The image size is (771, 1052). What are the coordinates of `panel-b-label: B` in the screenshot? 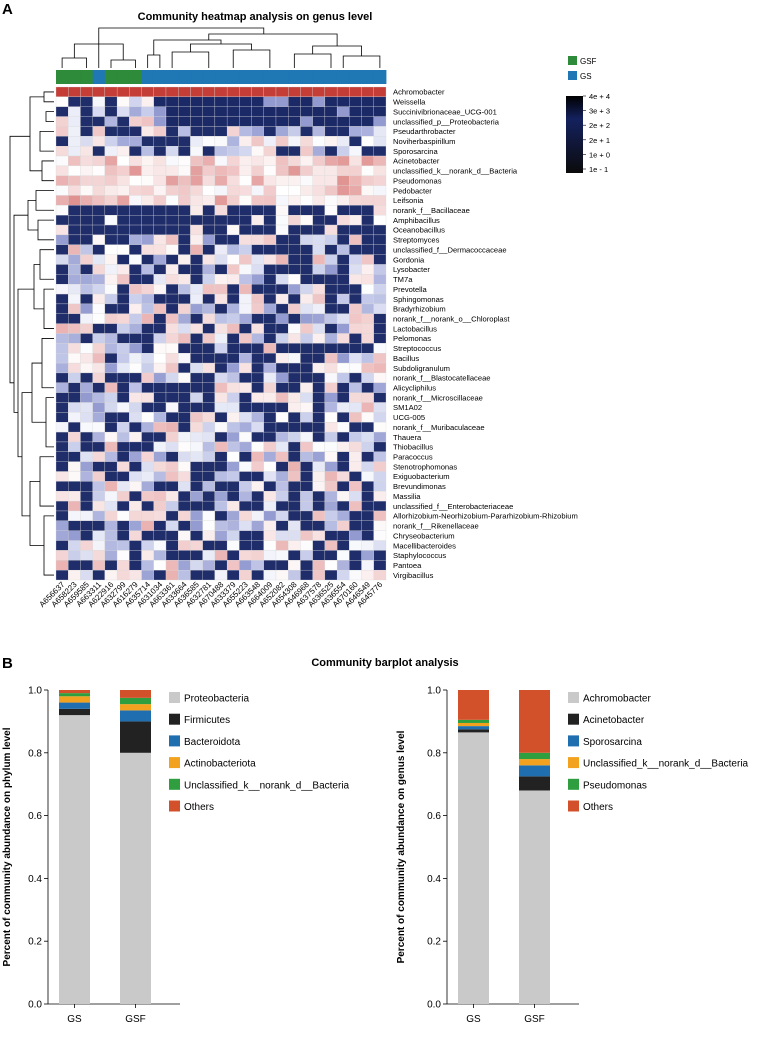 It's located at (7, 663).